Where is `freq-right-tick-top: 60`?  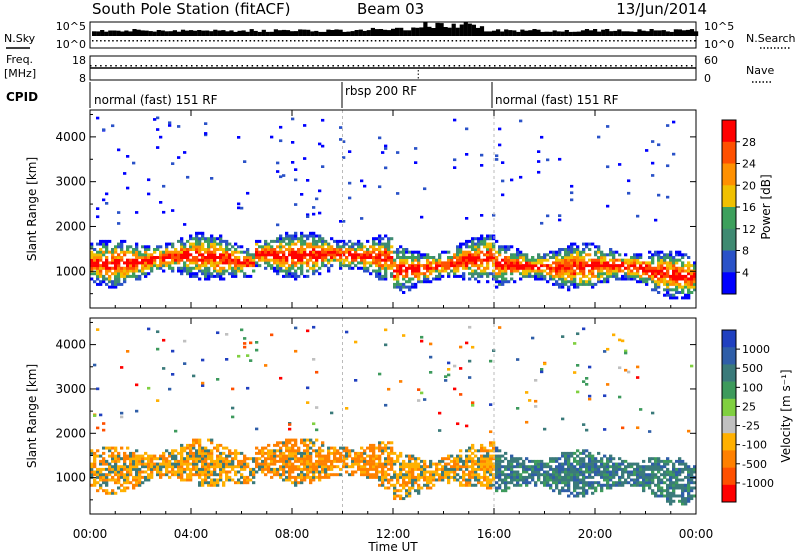
freq-right-tick-top: 60 is located at coordinates (711, 60).